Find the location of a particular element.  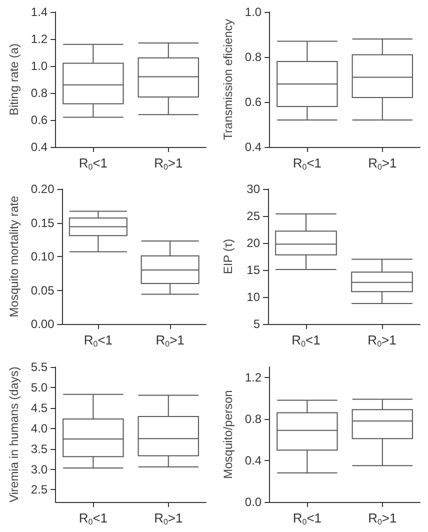

y-axis-title: Transmission eficiency is located at coordinates (228, 79).